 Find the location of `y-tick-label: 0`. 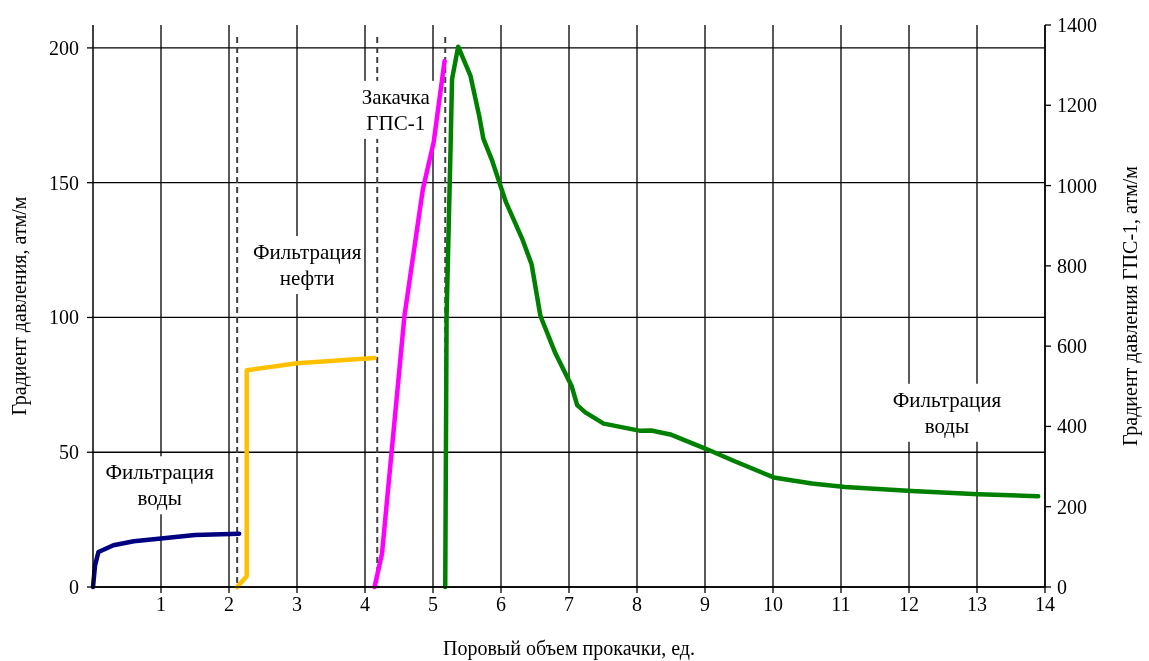

y-tick-label: 0 is located at coordinates (74, 587).